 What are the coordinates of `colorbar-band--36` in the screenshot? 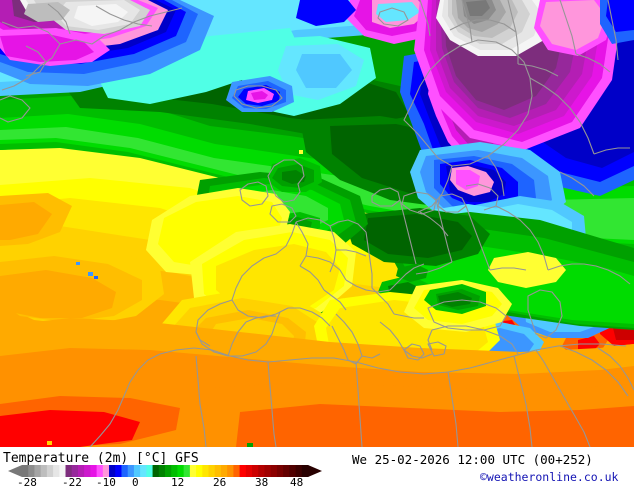 It's located at (31, 471).